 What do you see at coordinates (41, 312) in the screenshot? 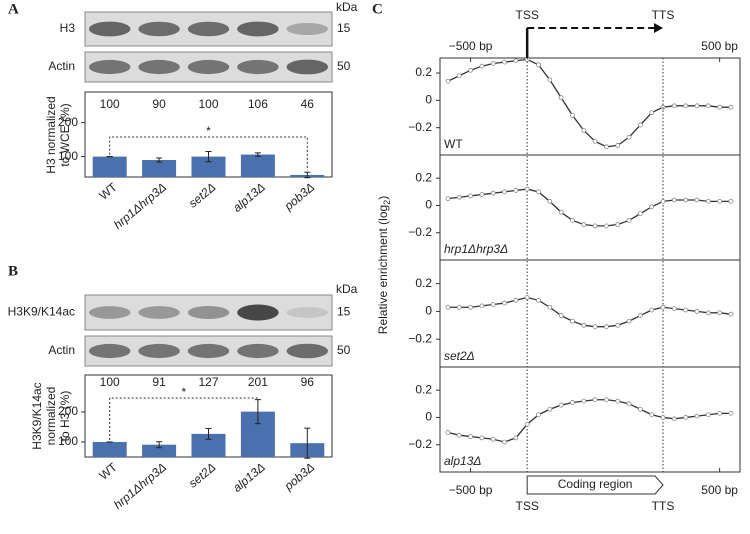
I see `blot-label: H3K9/K14ac` at bounding box center [41, 312].